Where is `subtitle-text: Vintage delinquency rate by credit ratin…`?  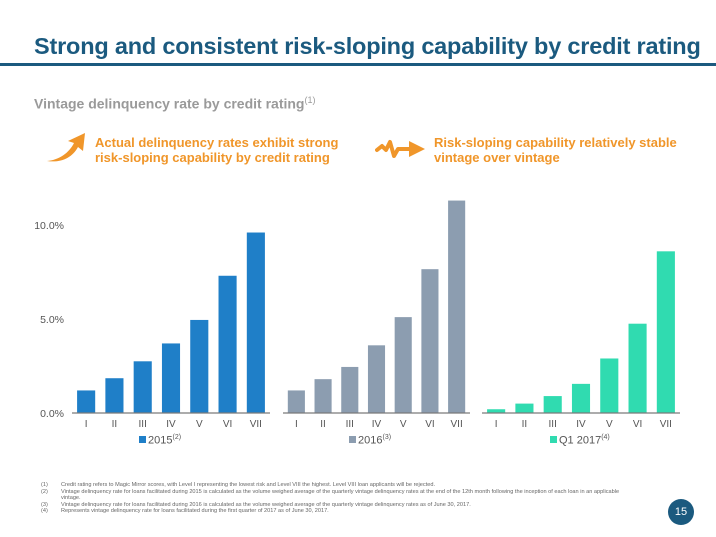 subtitle-text: Vintage delinquency rate by credit ratin… is located at coordinates (169, 103).